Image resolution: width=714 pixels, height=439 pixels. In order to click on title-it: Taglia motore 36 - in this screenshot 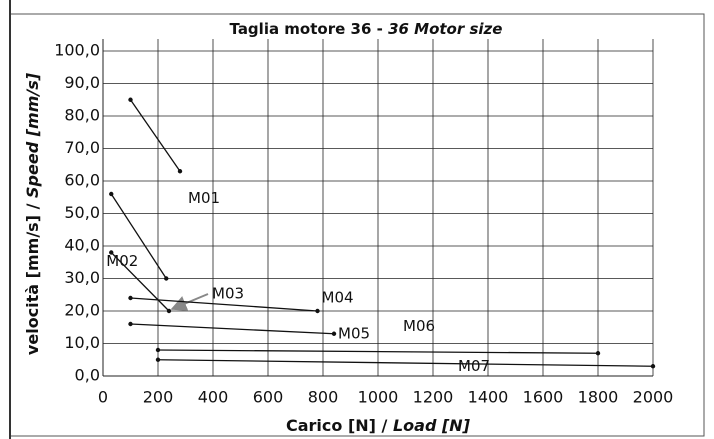, I will do `click(306, 29)`.